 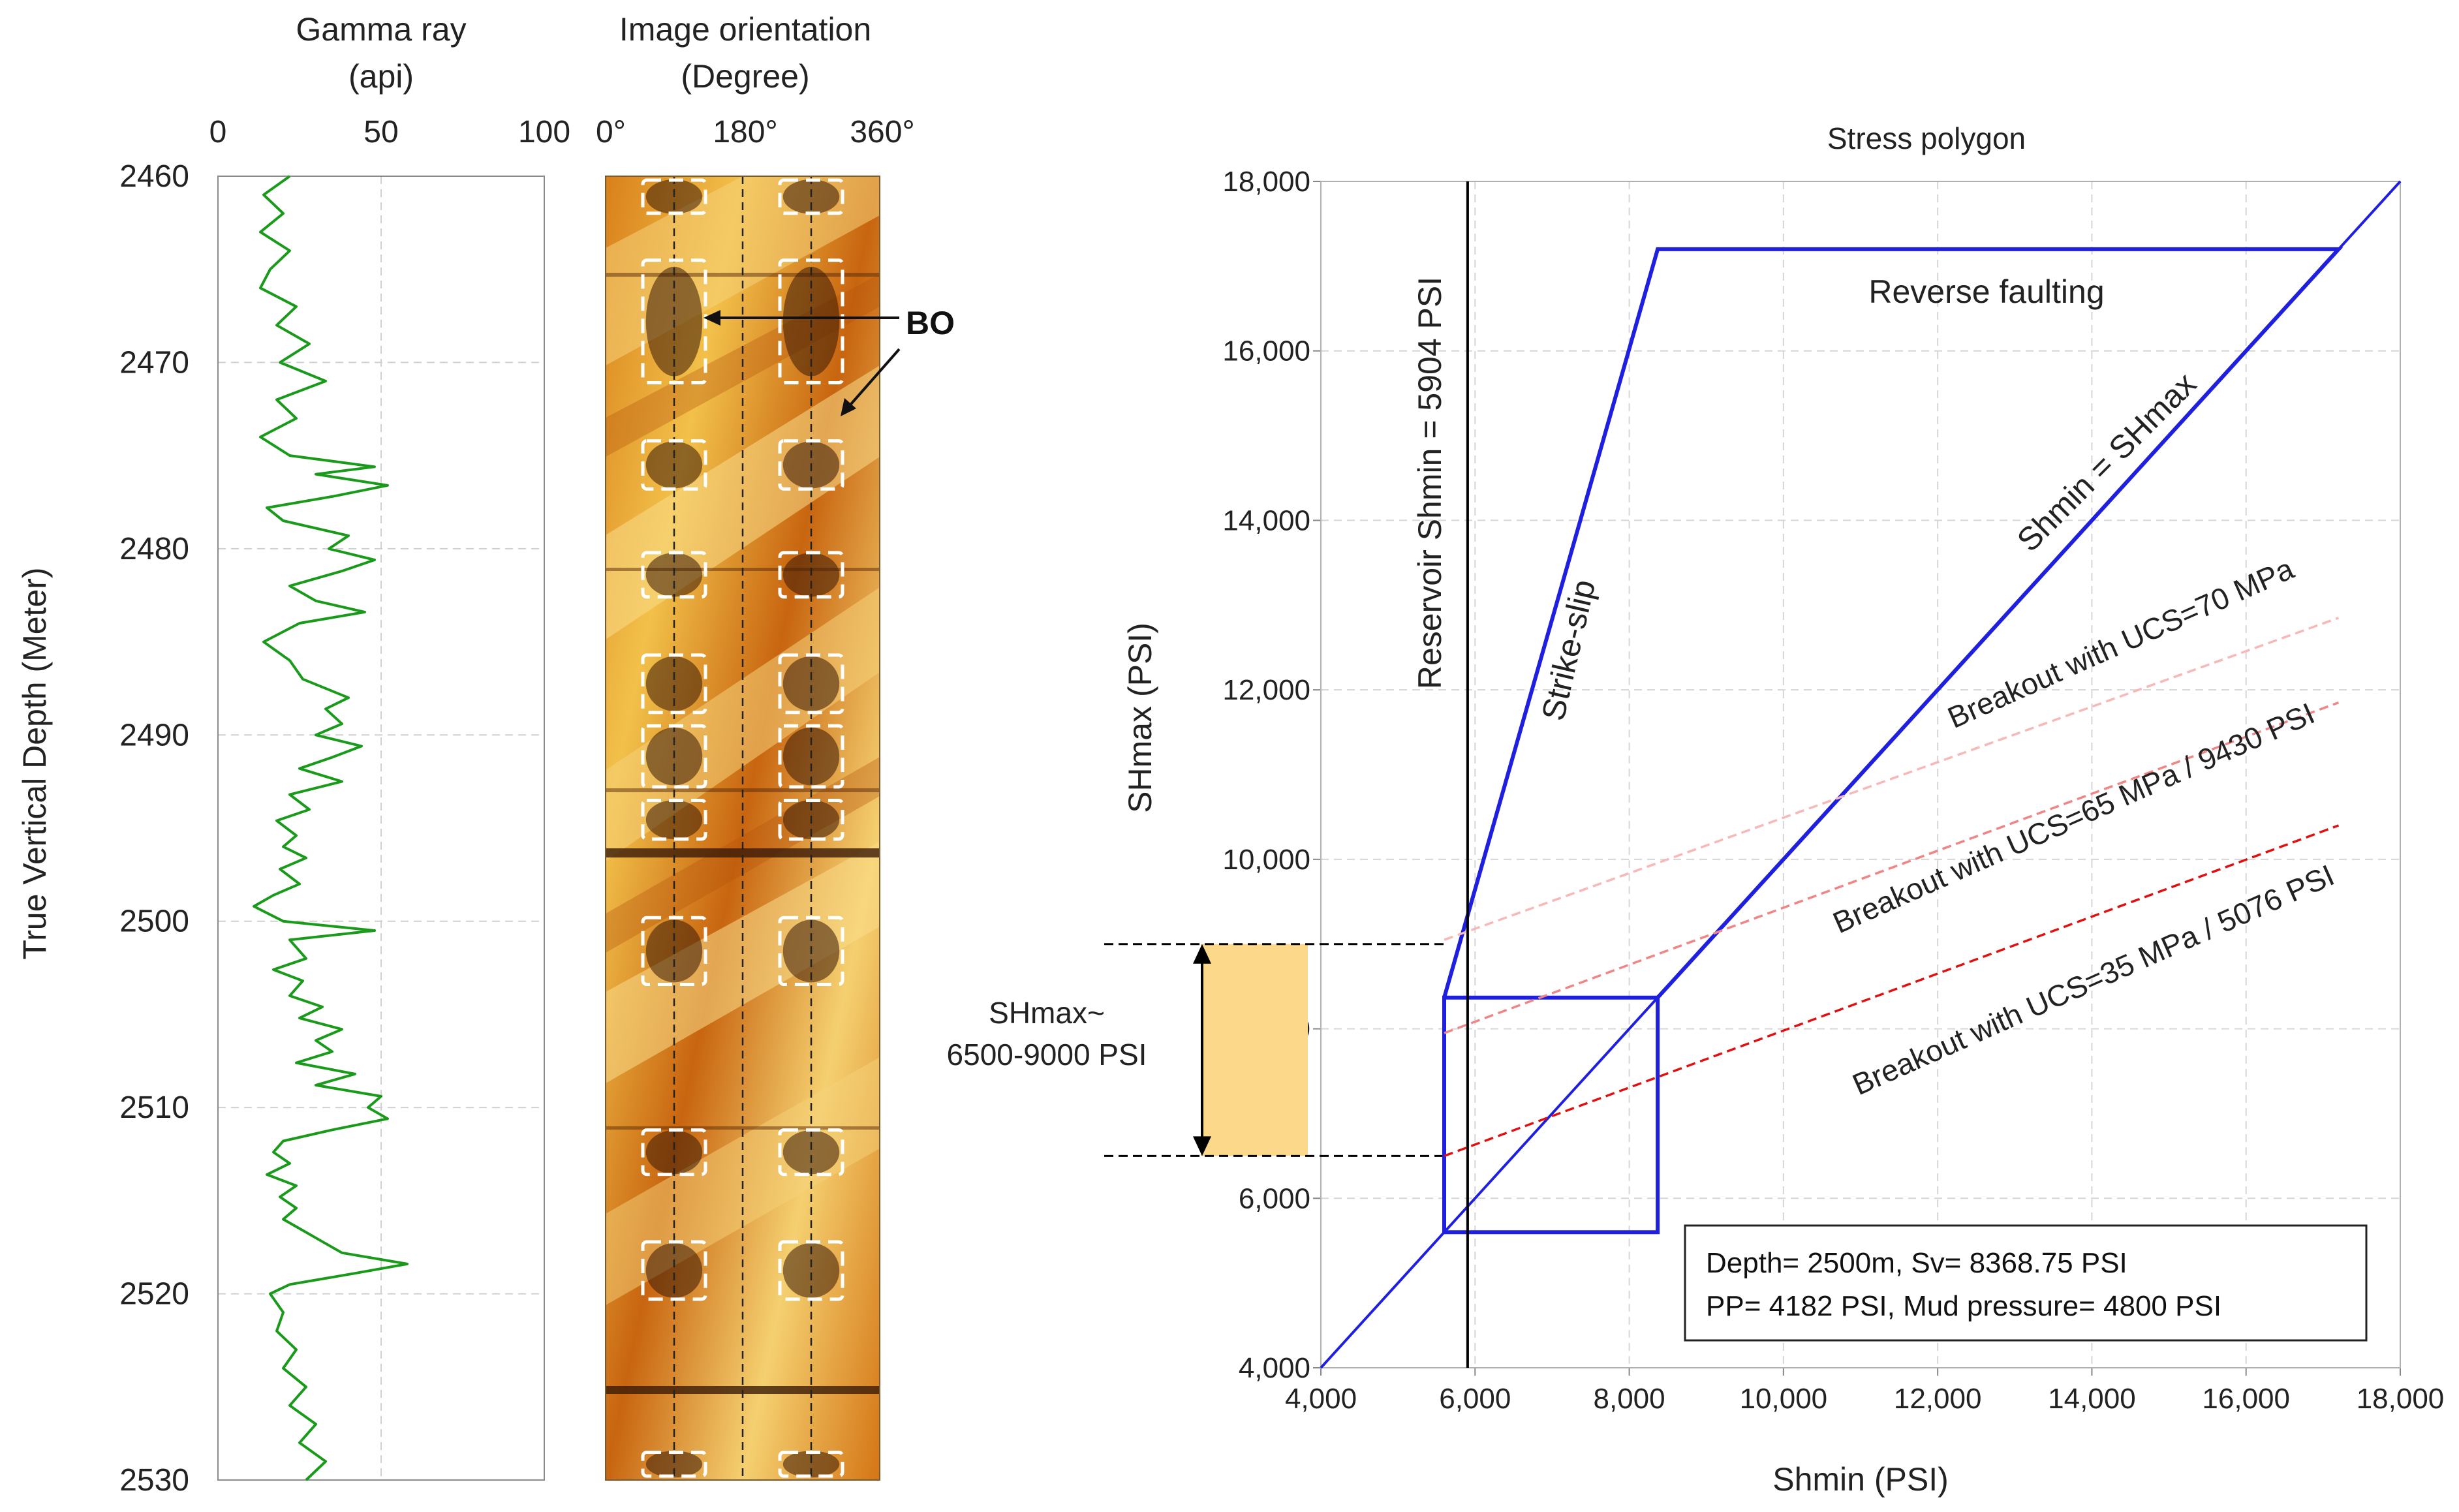 I want to click on gamma-y-tick-label: 2490, so click(x=154, y=735).